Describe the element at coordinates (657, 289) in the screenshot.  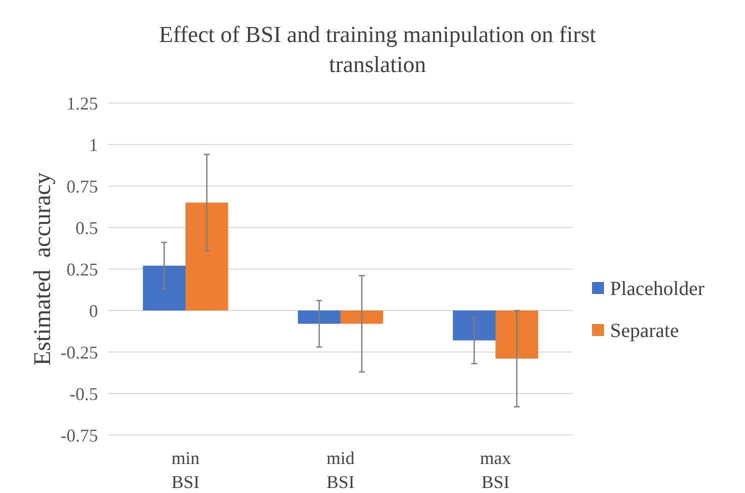
I see `legend-label: Placeholder` at that location.